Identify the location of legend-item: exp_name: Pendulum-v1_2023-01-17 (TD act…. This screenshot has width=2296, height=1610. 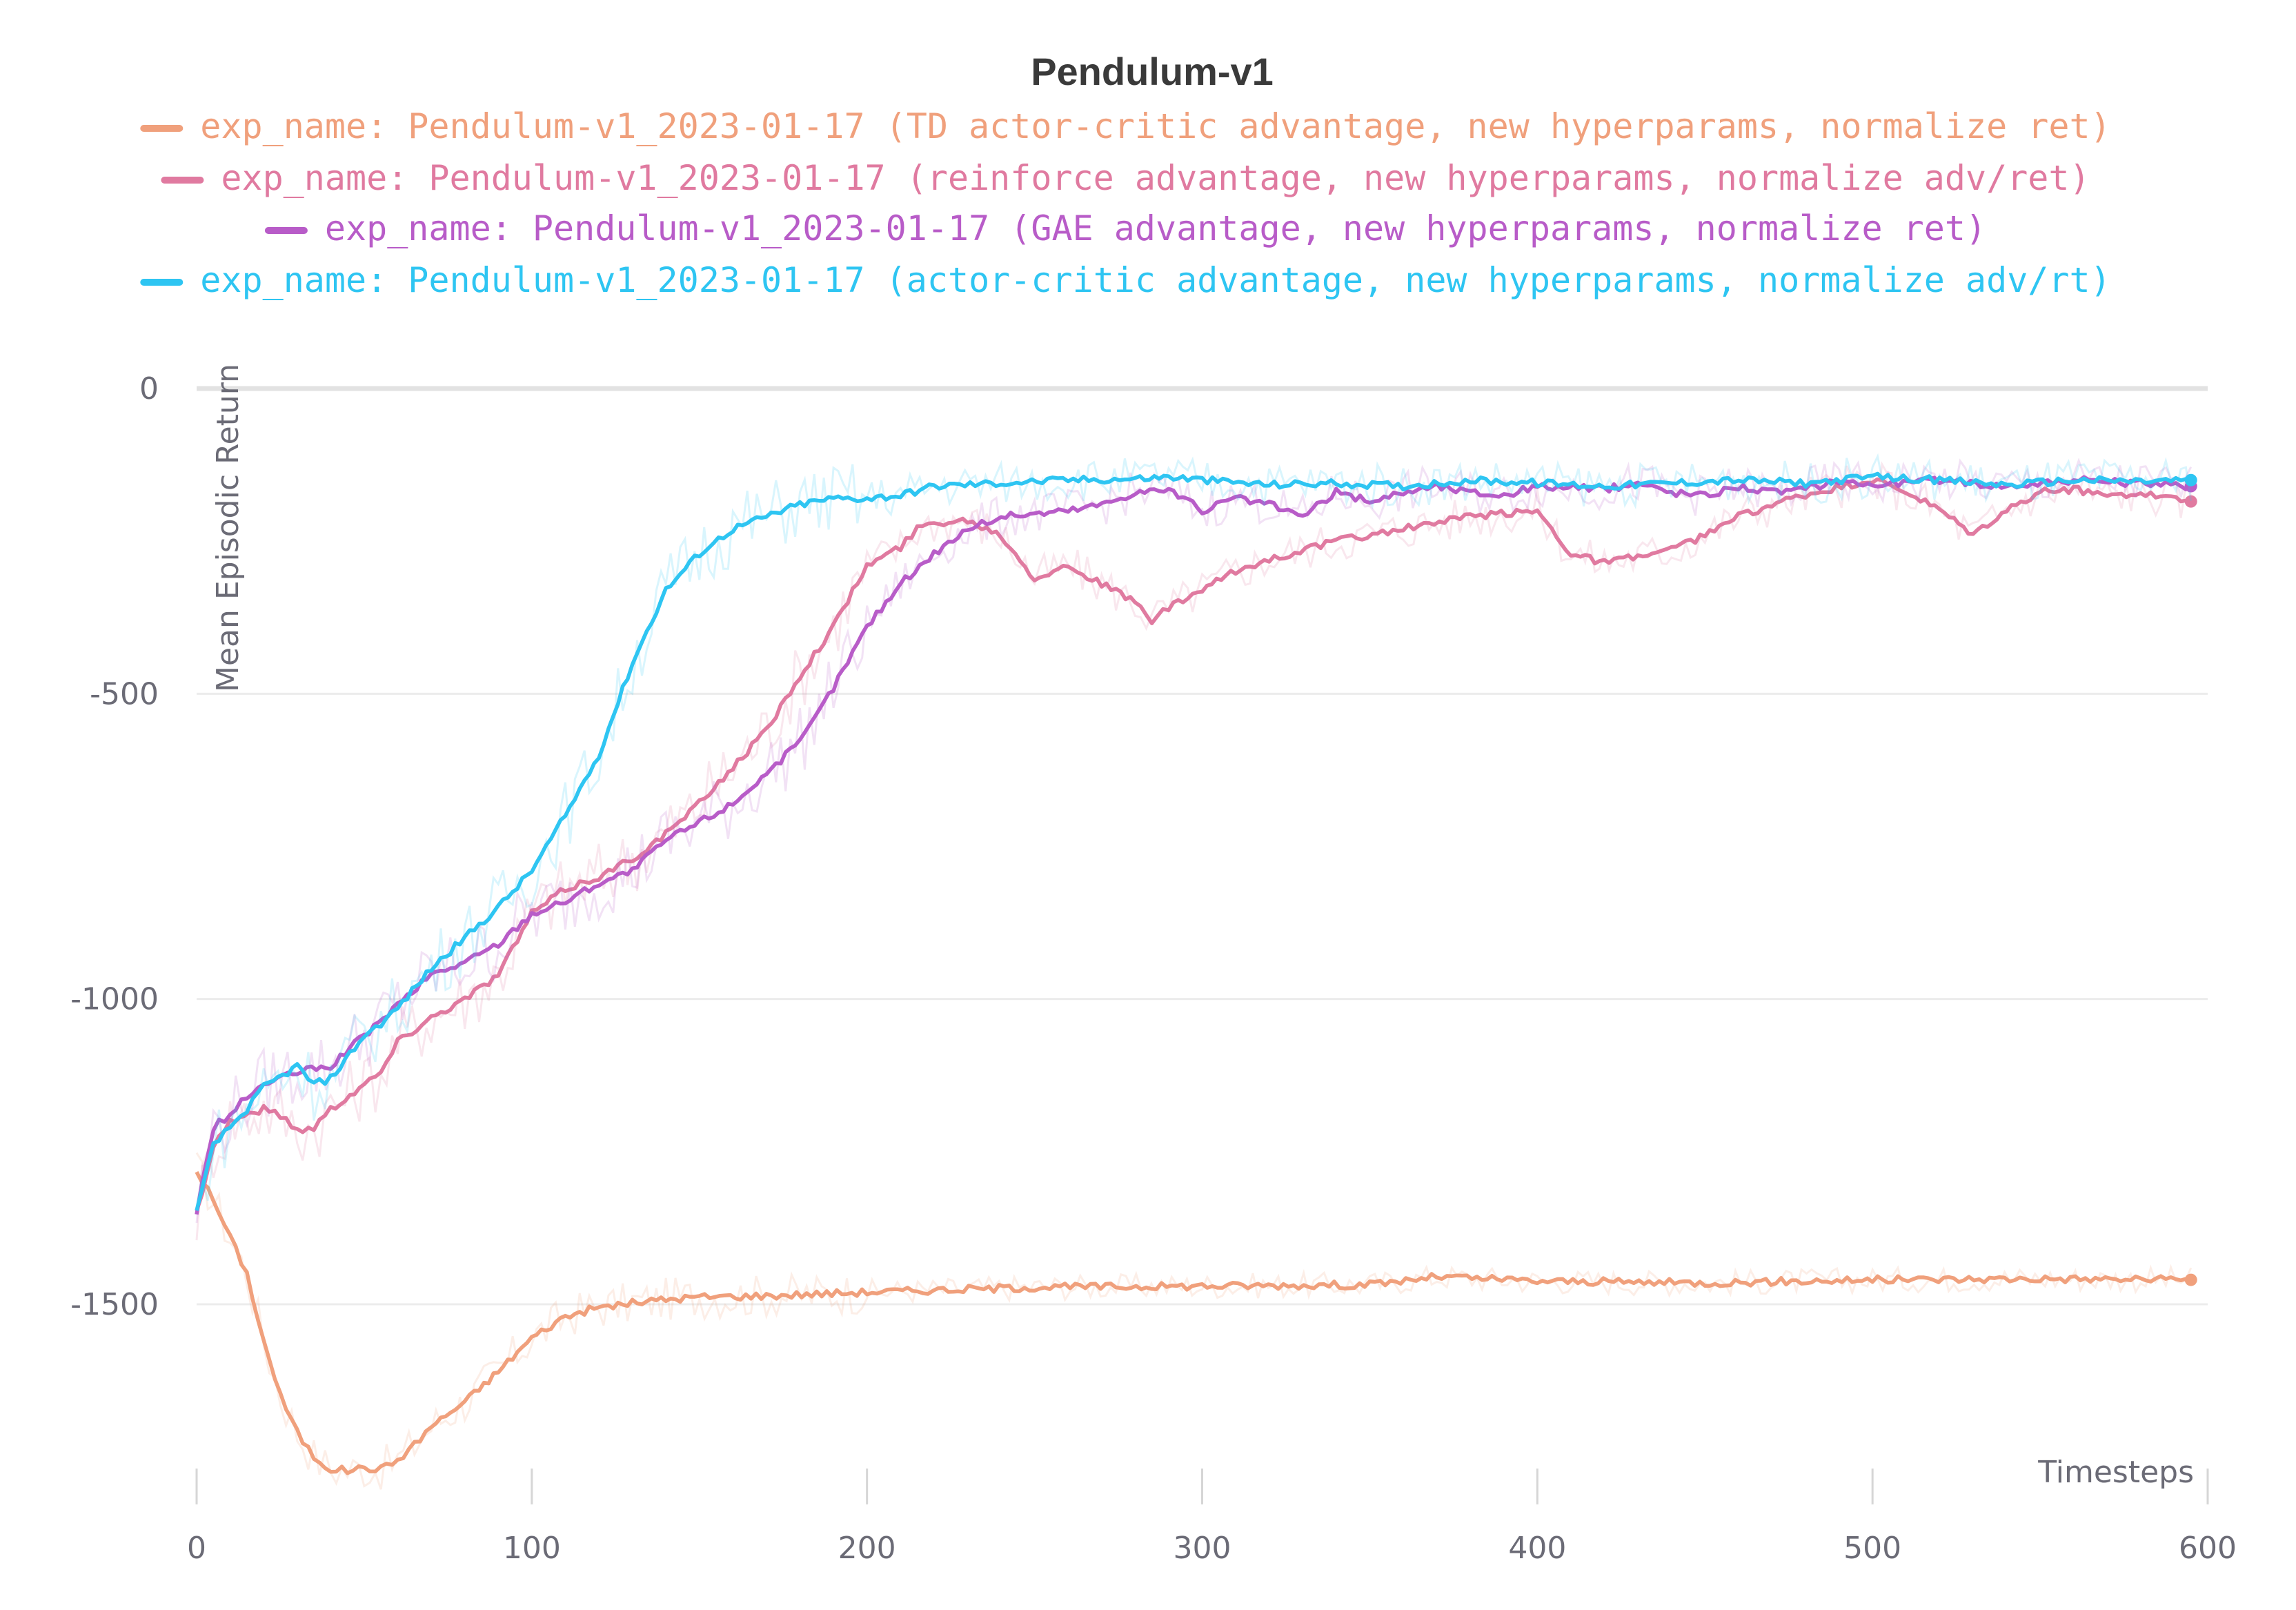
(1126, 126).